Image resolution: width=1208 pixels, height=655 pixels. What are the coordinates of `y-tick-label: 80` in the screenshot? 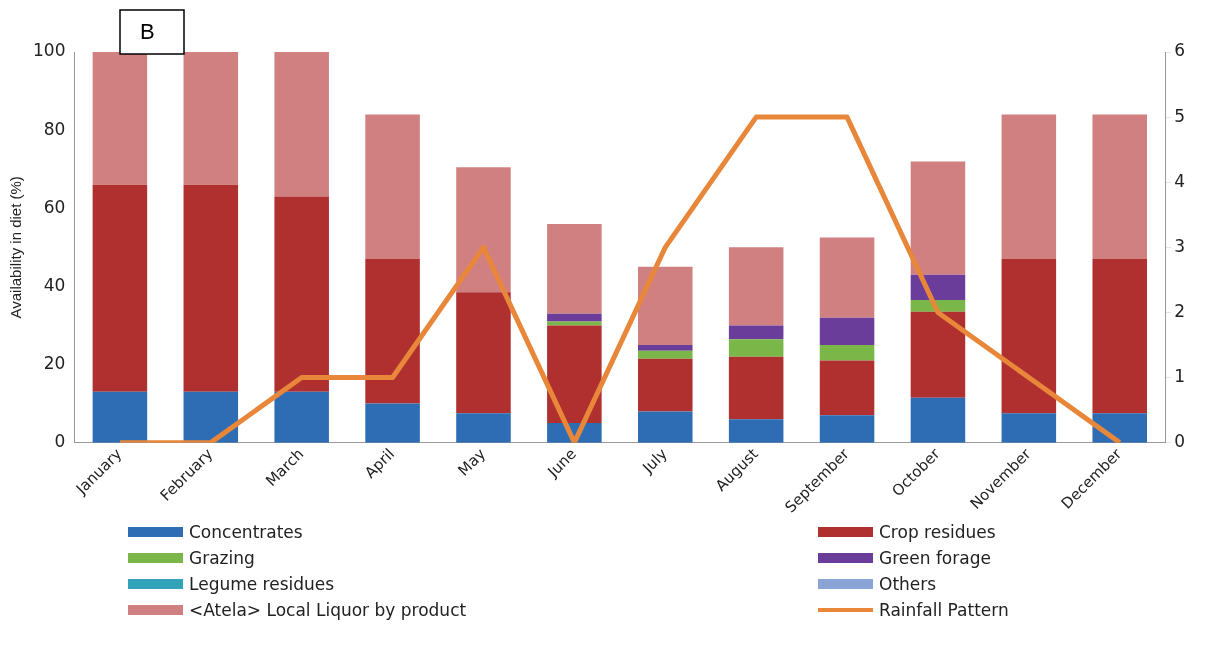 It's located at (54, 128).